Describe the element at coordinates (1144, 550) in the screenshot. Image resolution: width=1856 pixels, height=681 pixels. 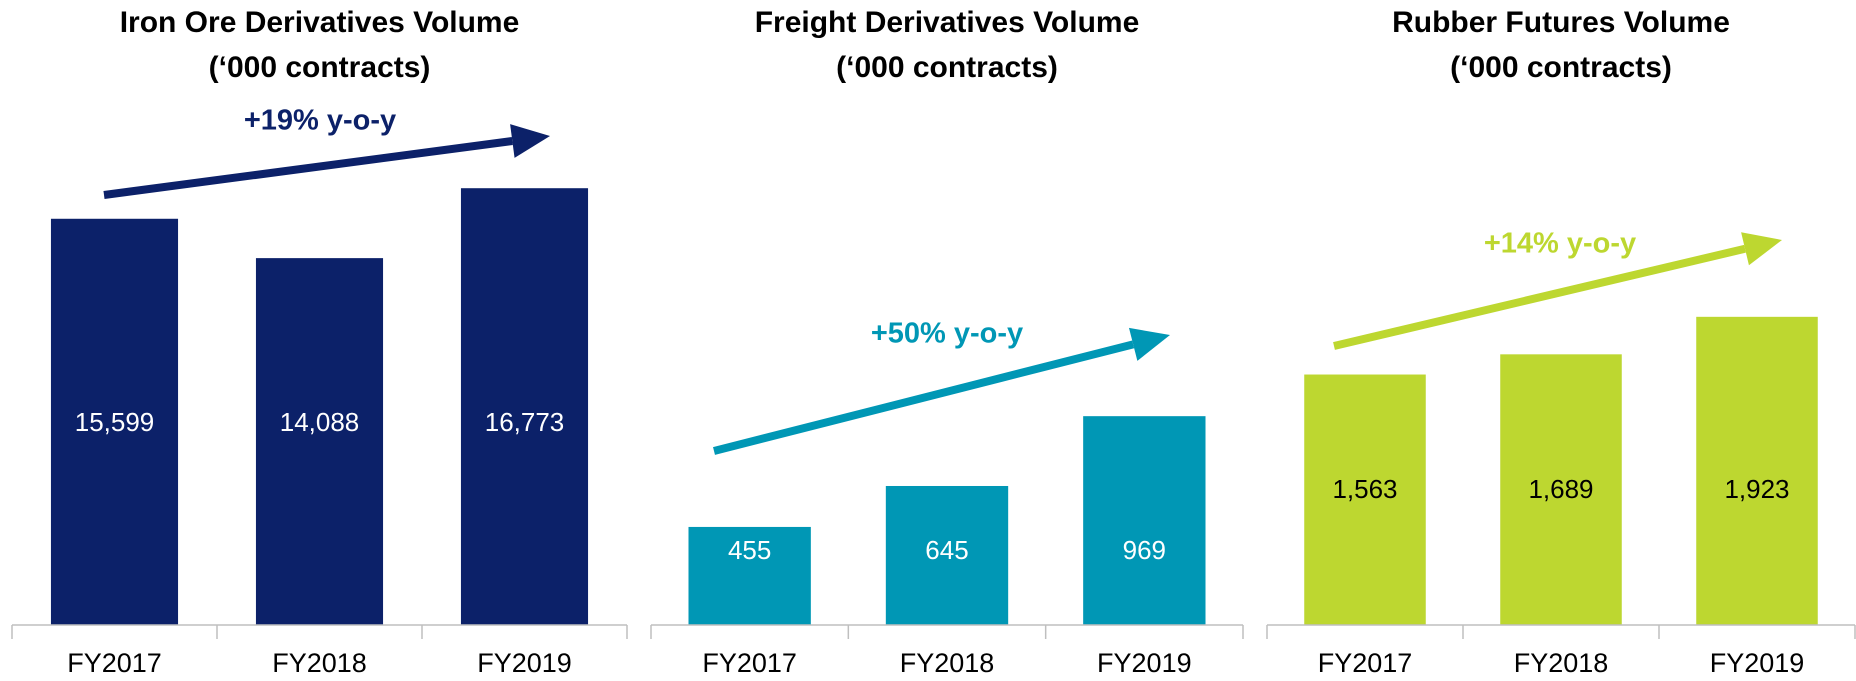
I see `value-label: 969` at that location.